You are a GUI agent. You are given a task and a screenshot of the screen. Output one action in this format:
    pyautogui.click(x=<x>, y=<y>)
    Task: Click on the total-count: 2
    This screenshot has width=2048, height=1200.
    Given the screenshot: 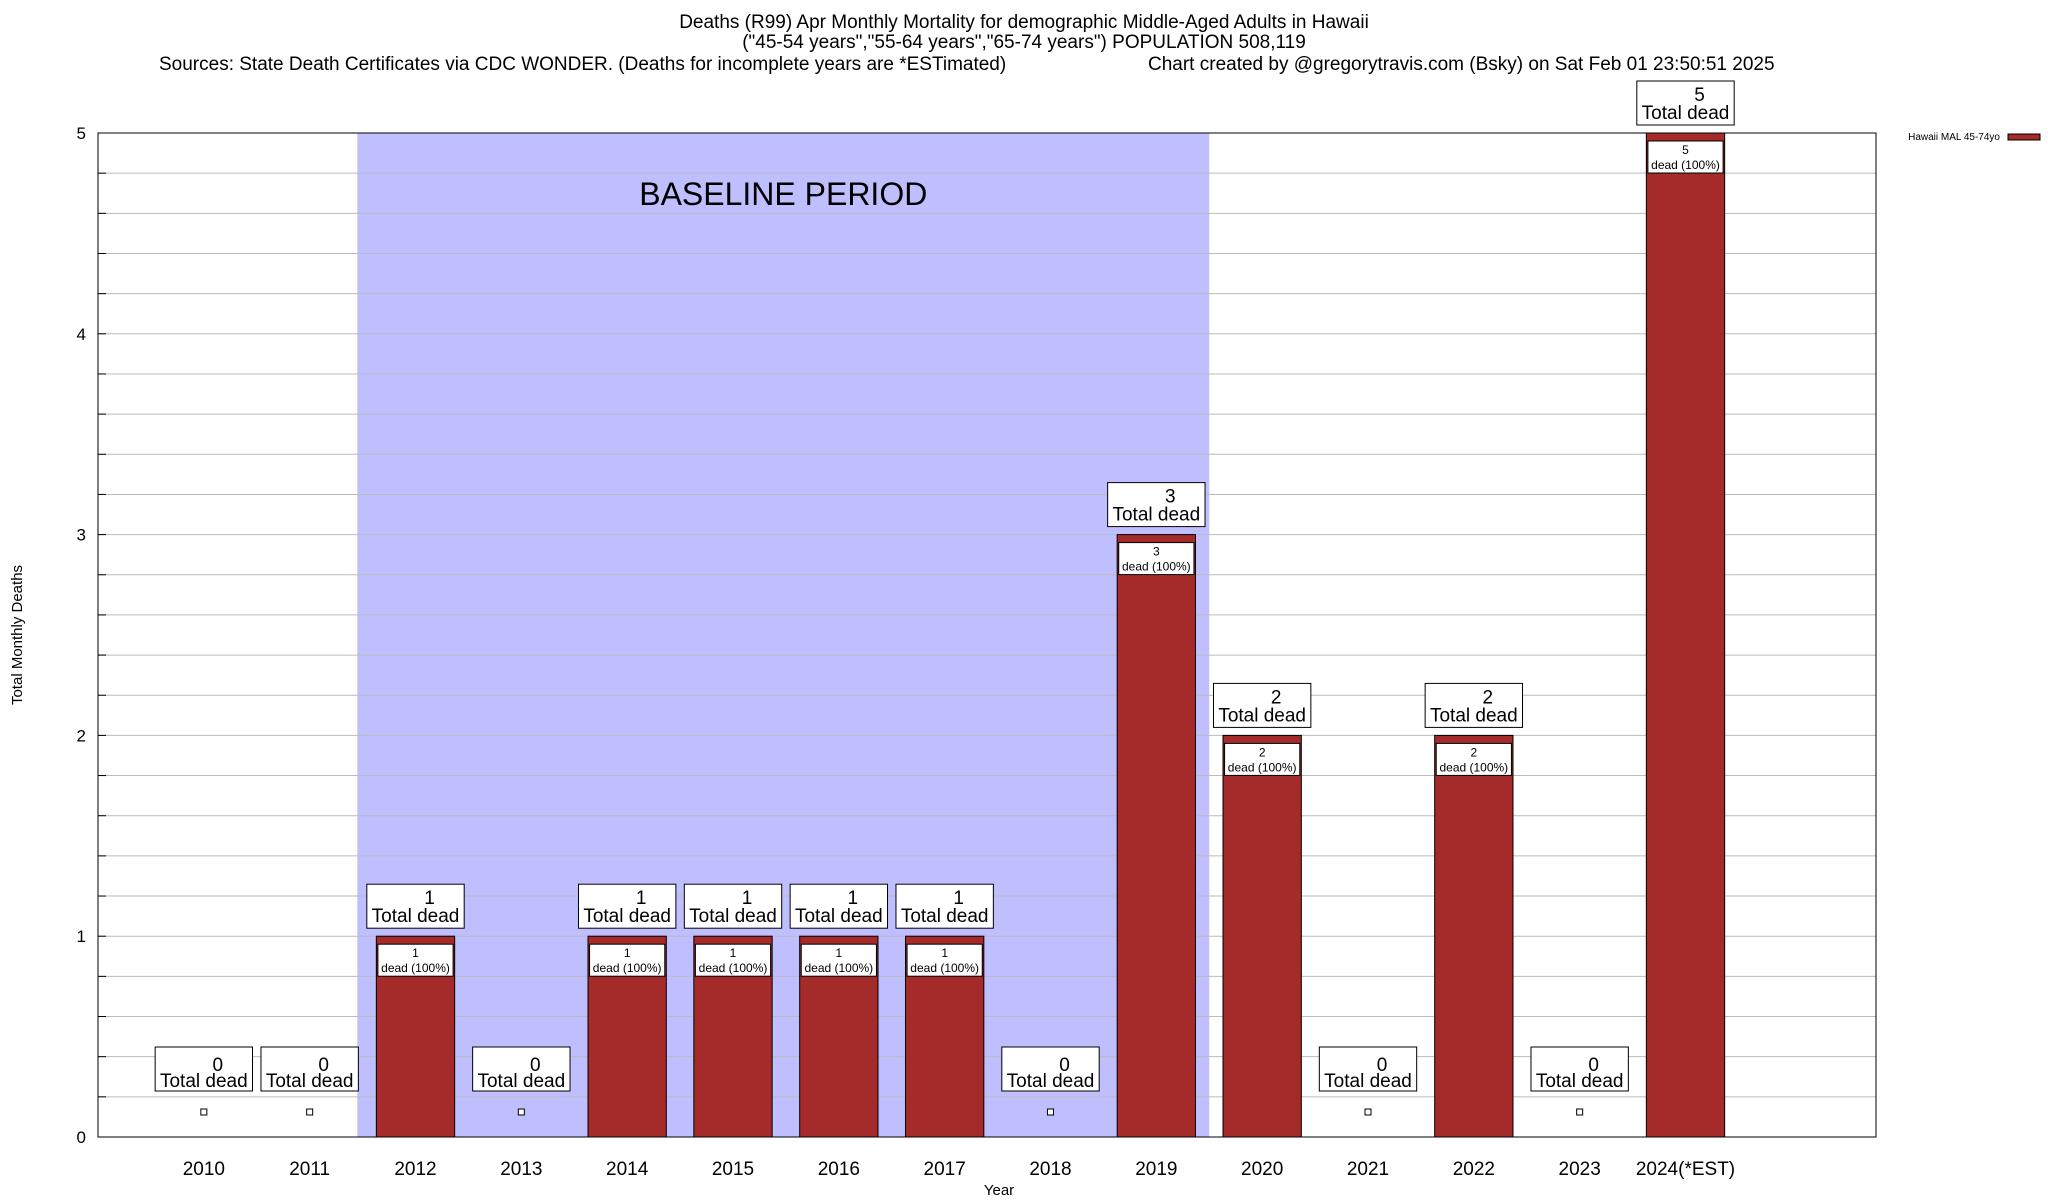 What is the action you would take?
    pyautogui.click(x=1276, y=697)
    